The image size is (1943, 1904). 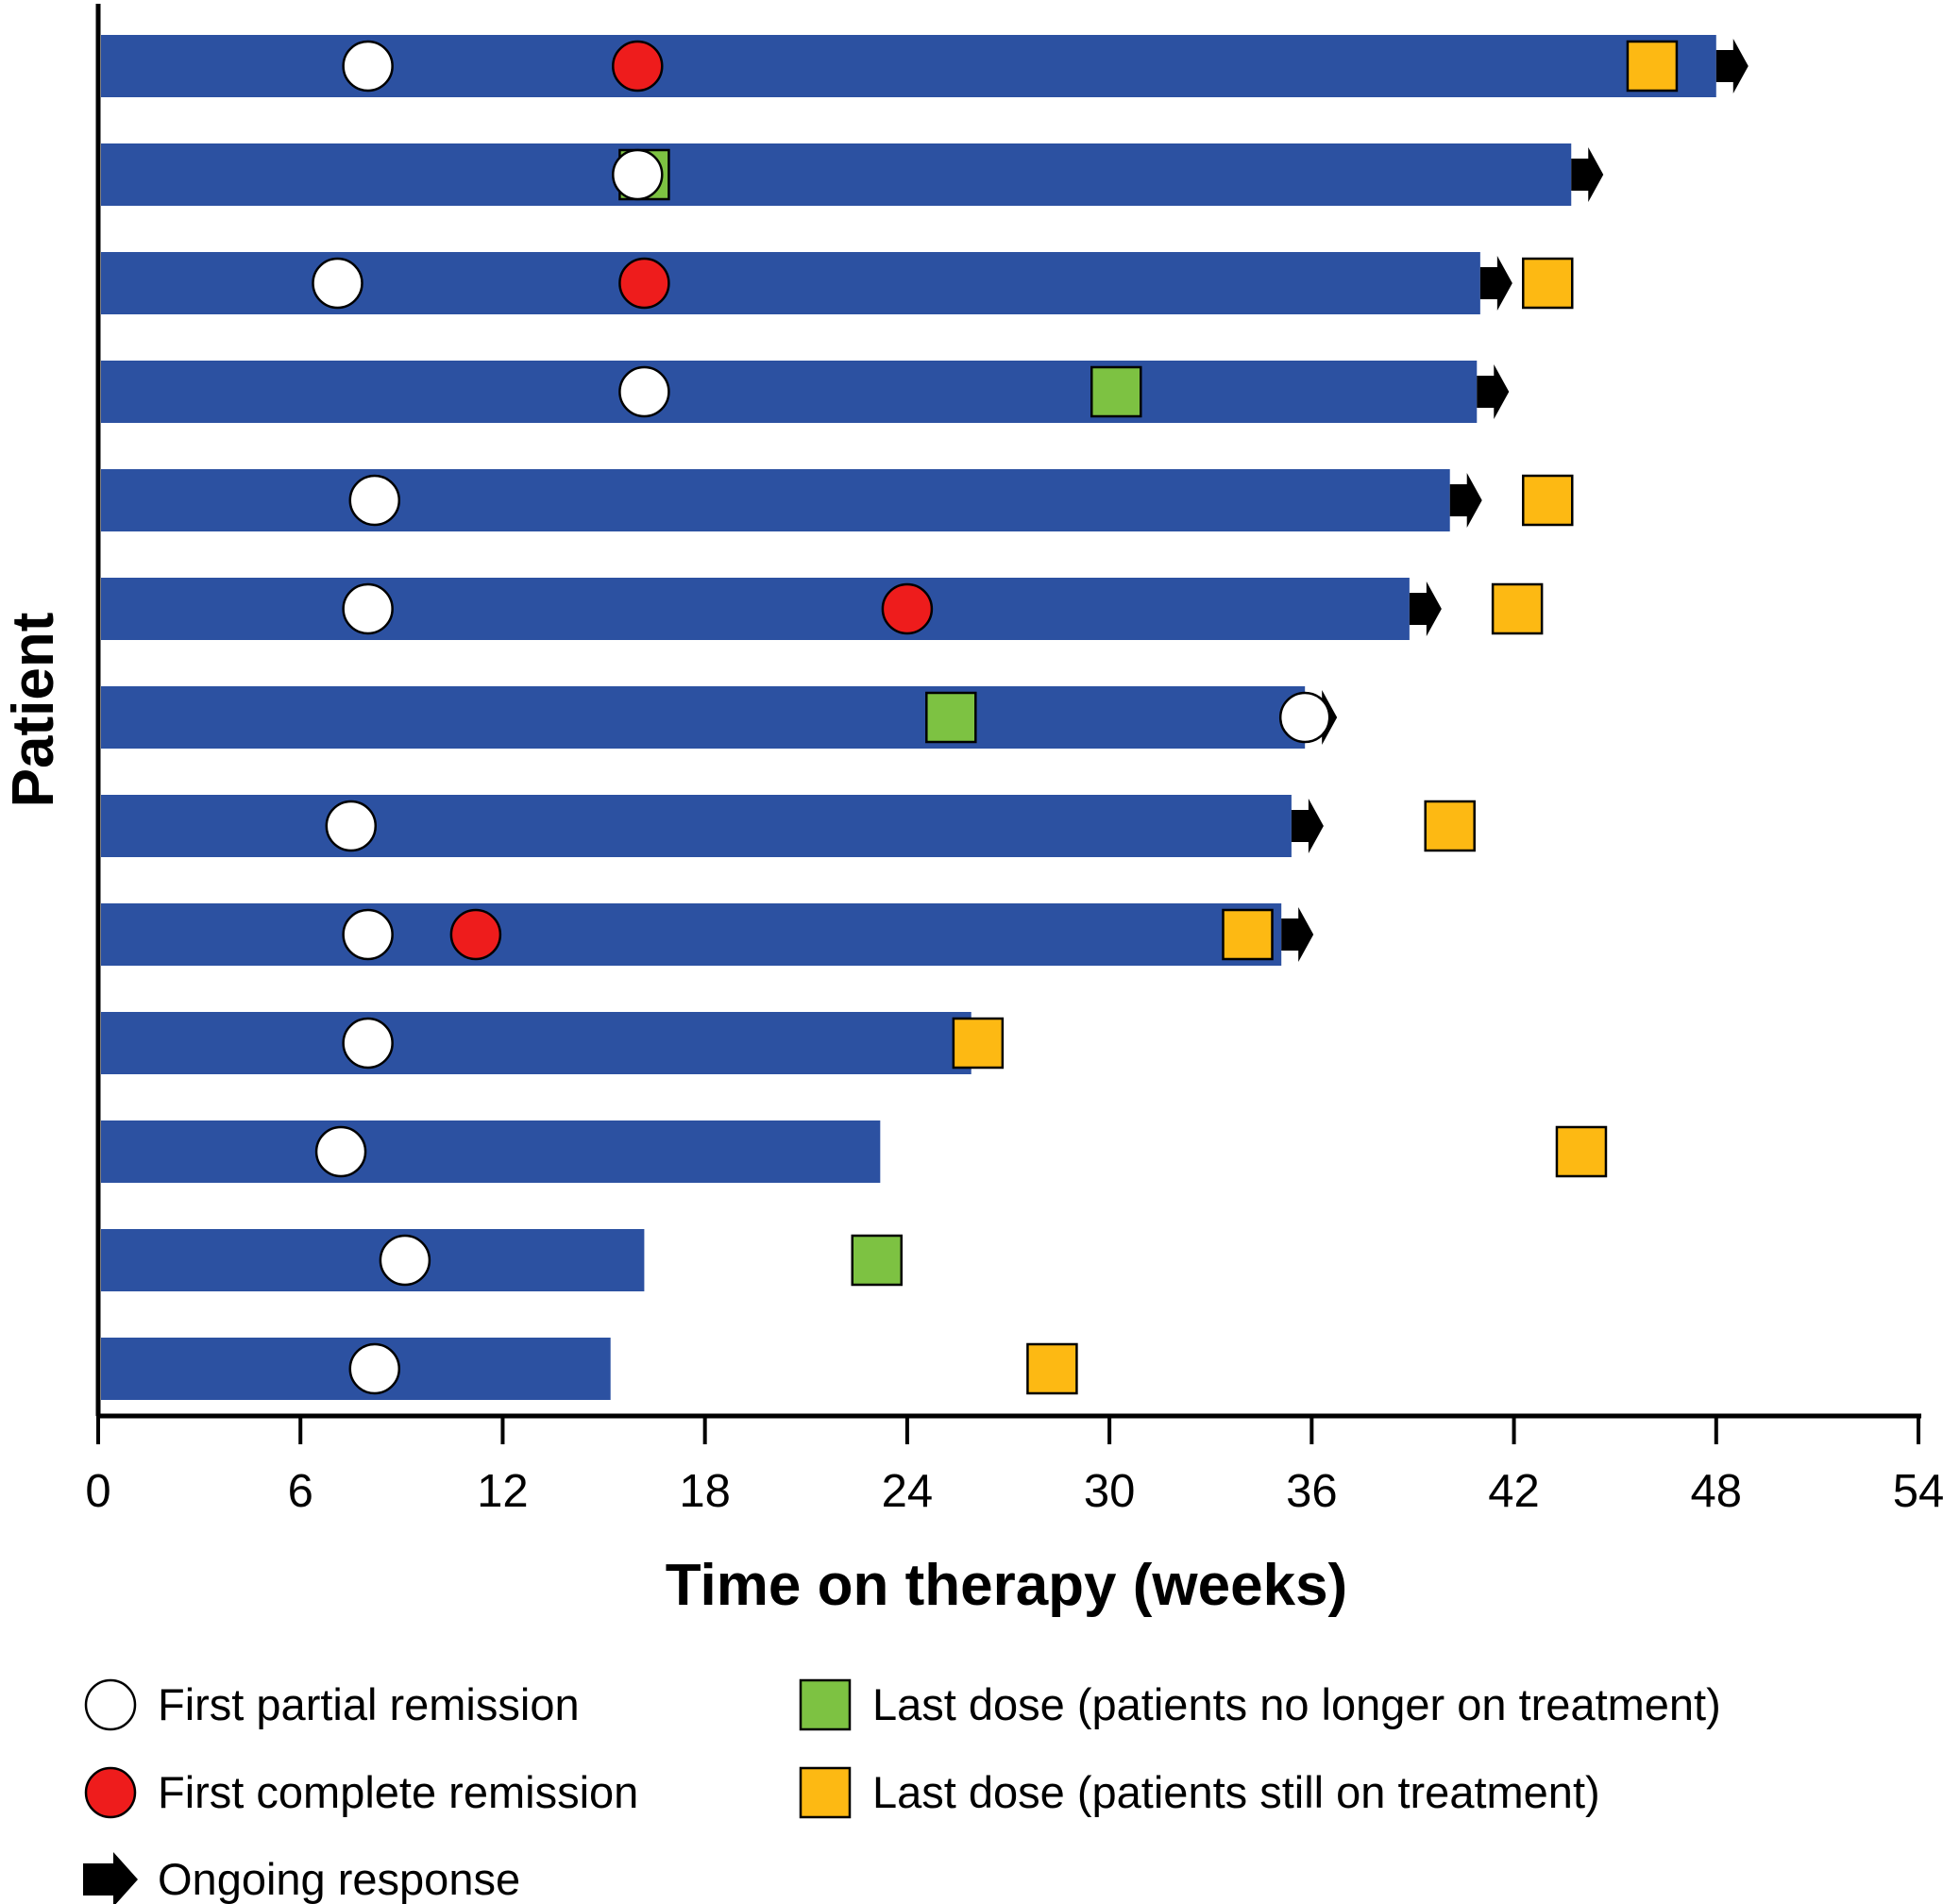 I want to click on legend-last-dose-on-label: Last dose (patients still on treatment), so click(x=1236, y=1792).